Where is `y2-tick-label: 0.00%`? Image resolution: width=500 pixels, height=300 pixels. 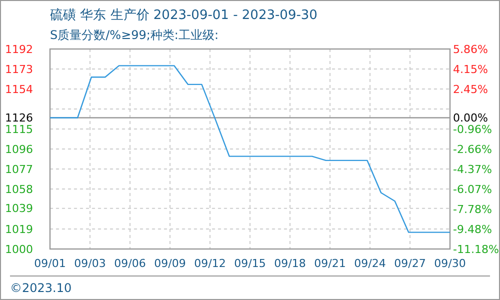 y2-tick-label: 0.00% is located at coordinates (470, 118).